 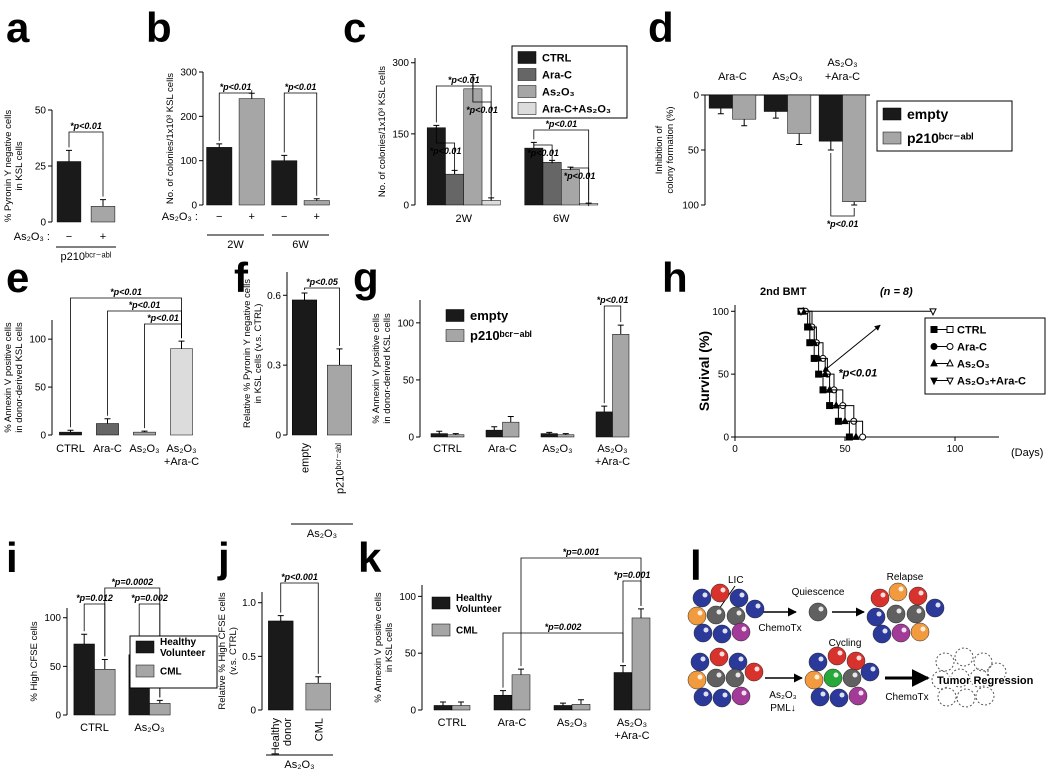 I want to click on x-axis-label: (Days), so click(x=1027, y=453).